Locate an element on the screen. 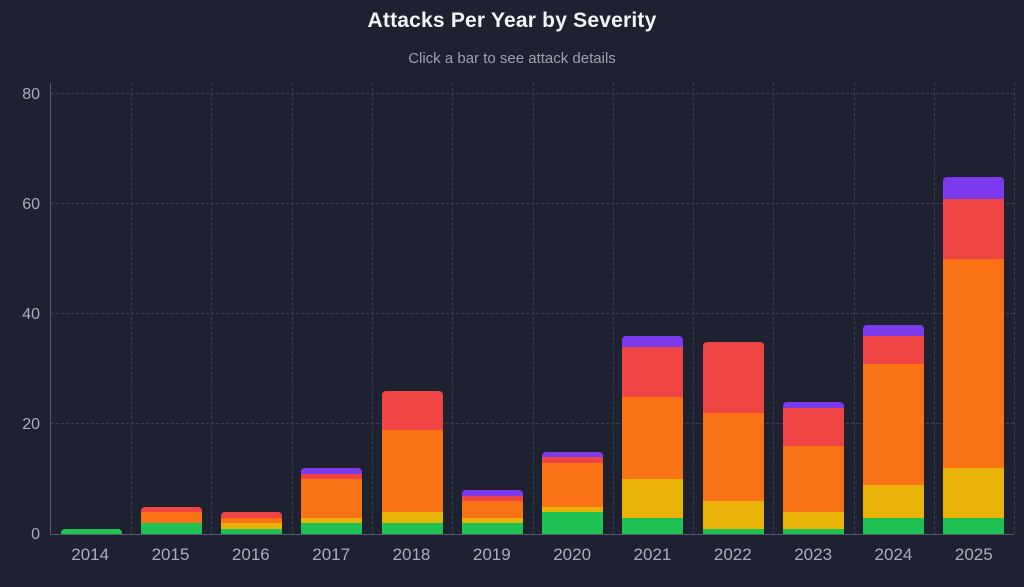  bar-2020-segment-orange is located at coordinates (573, 484).